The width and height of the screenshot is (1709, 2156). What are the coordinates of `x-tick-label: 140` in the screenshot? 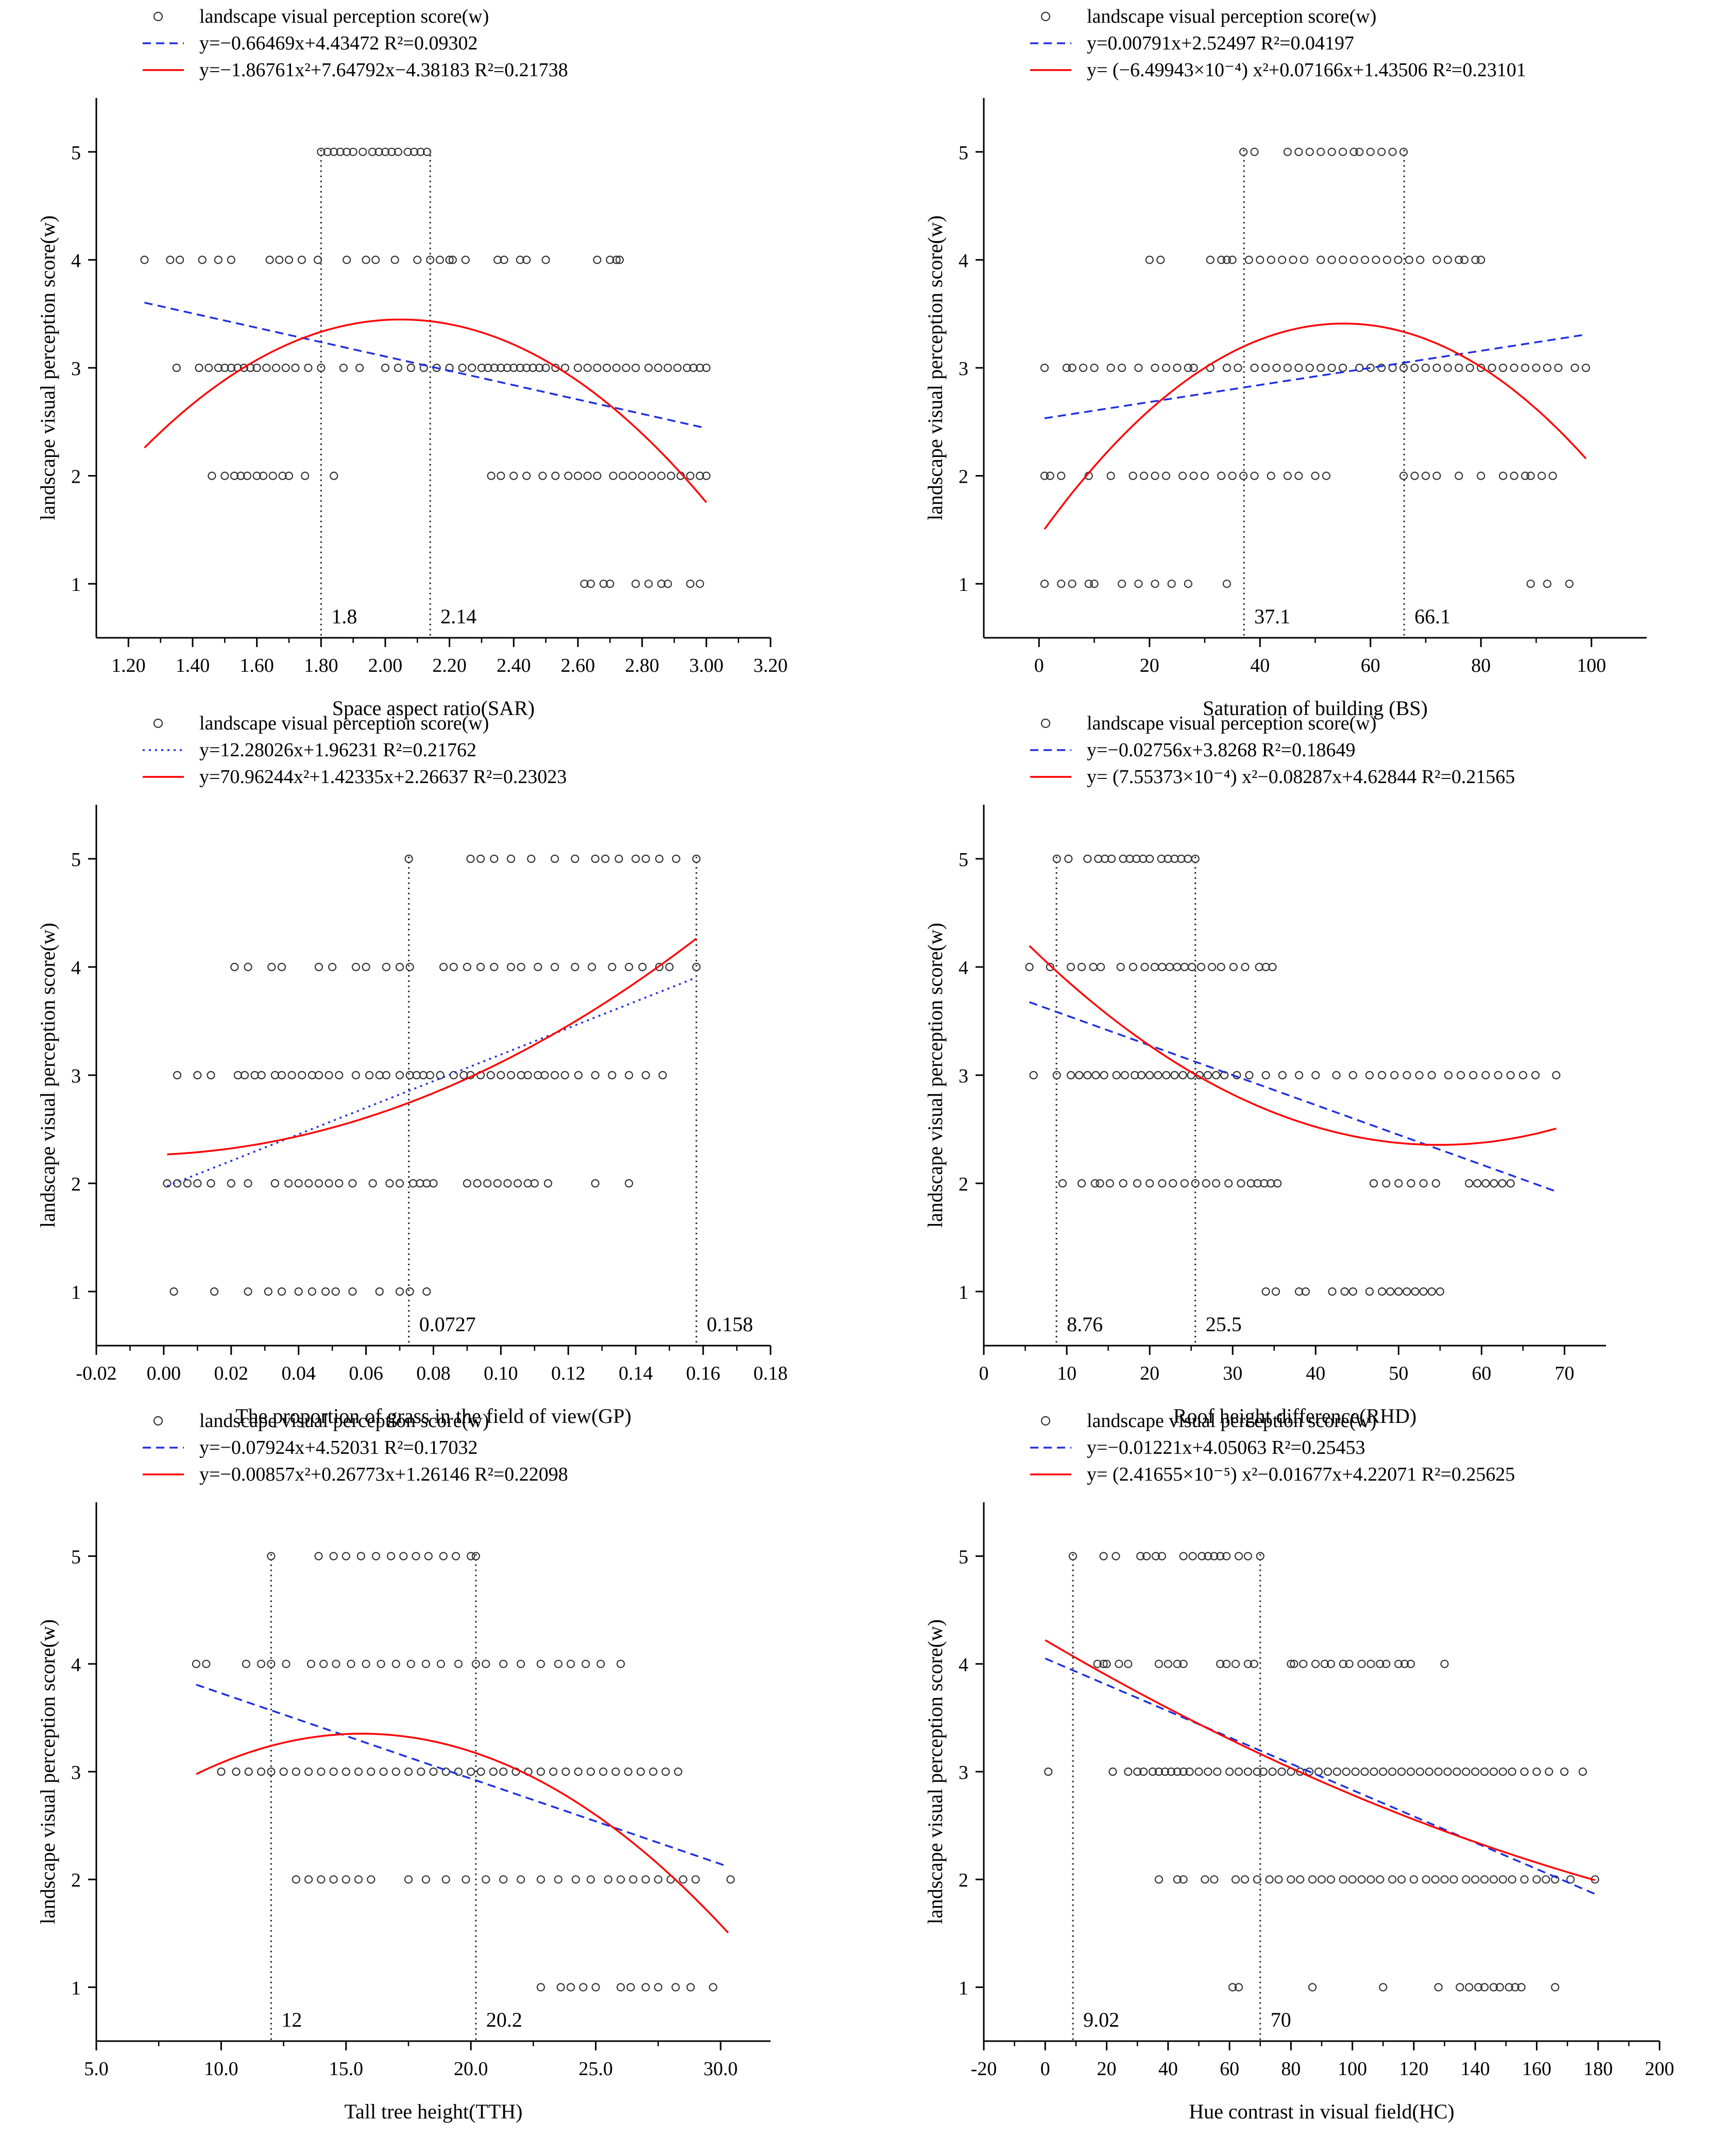 It's located at (1475, 2069).